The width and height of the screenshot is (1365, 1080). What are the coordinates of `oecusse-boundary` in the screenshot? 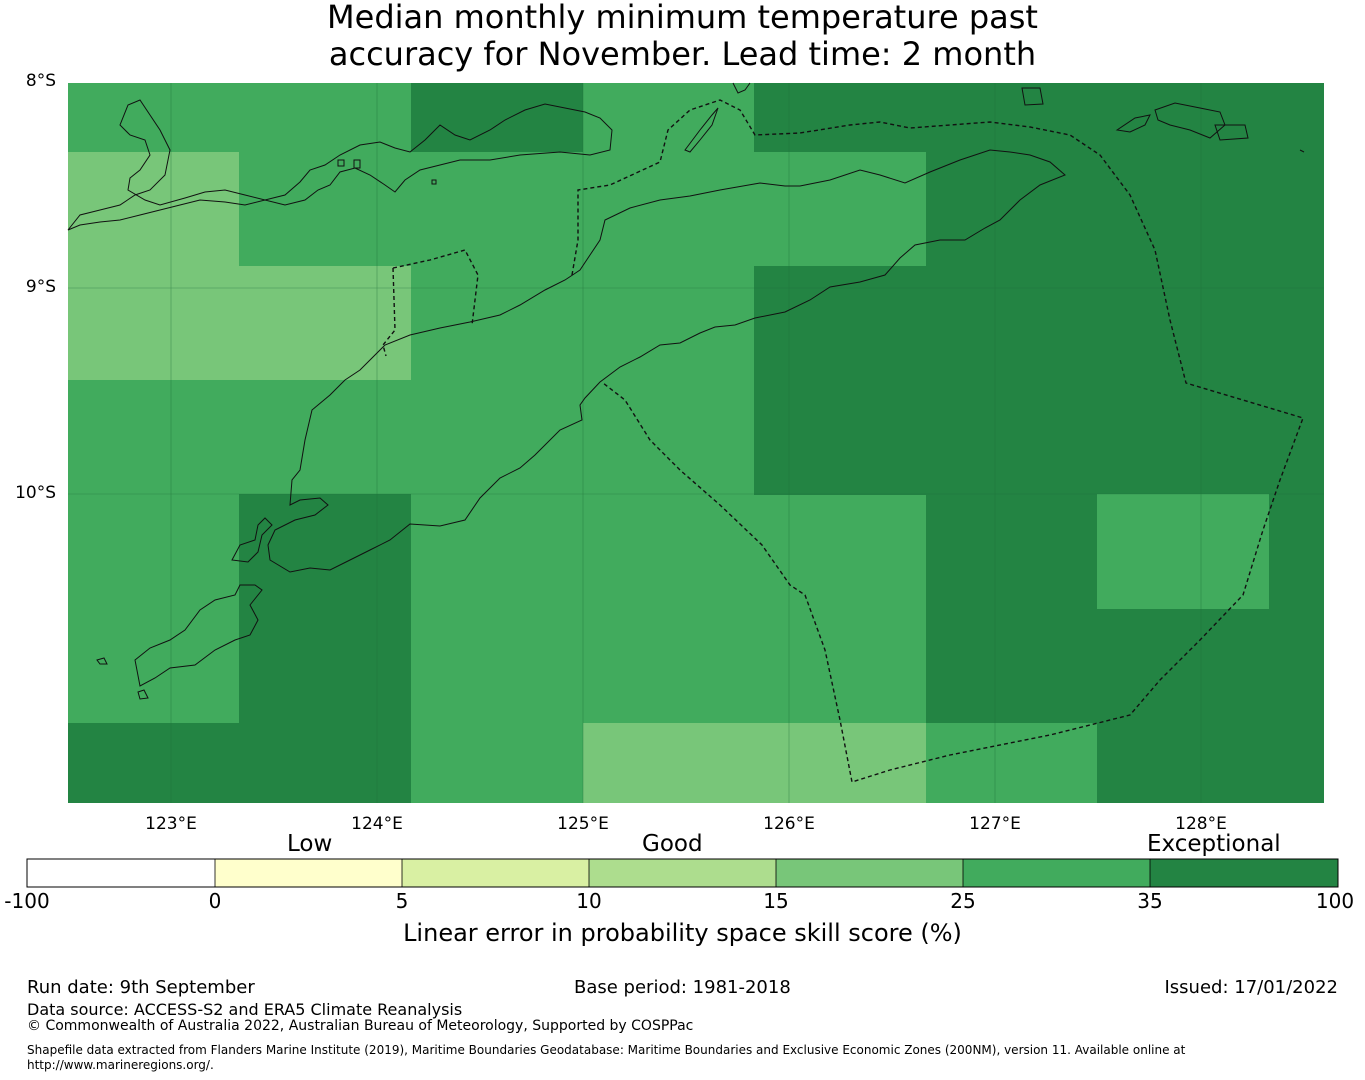 It's located at (435, 287).